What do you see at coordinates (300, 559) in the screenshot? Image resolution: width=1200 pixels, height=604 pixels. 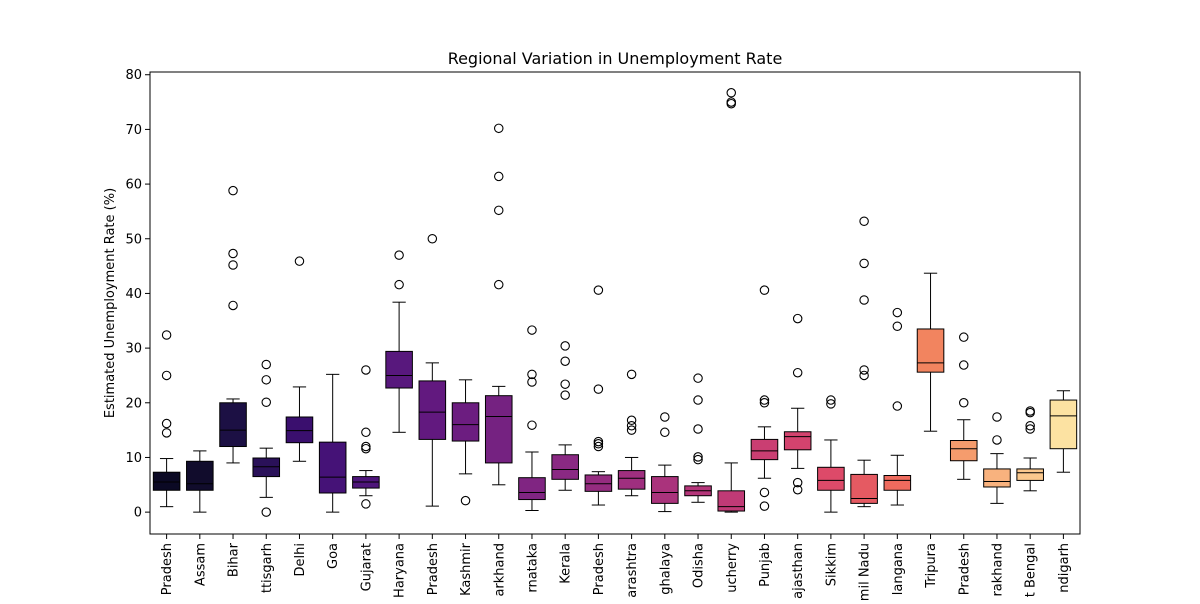 I see `x-tick-label: Delhi` at bounding box center [300, 559].